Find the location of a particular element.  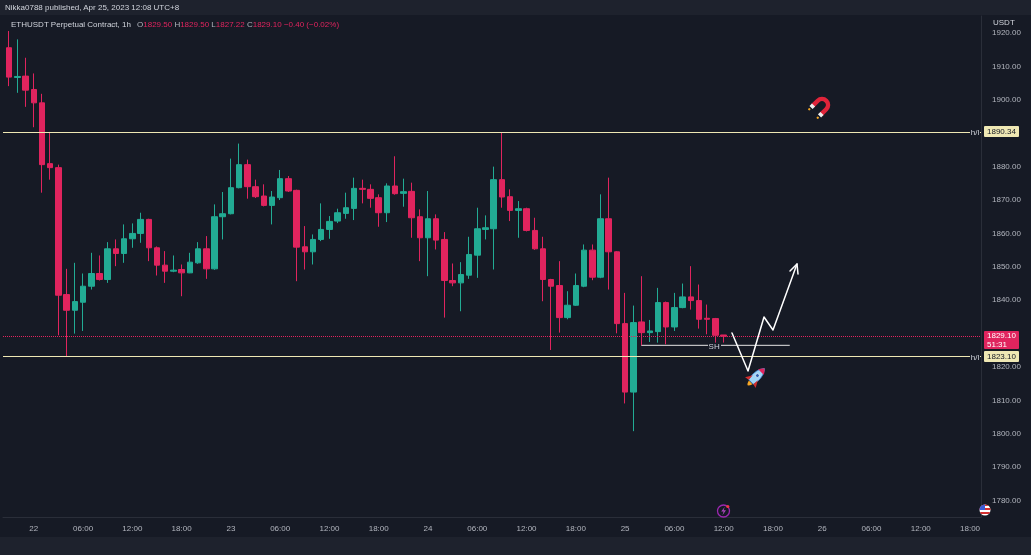

y-tick-label: 1900.00 is located at coordinates (1007, 99).